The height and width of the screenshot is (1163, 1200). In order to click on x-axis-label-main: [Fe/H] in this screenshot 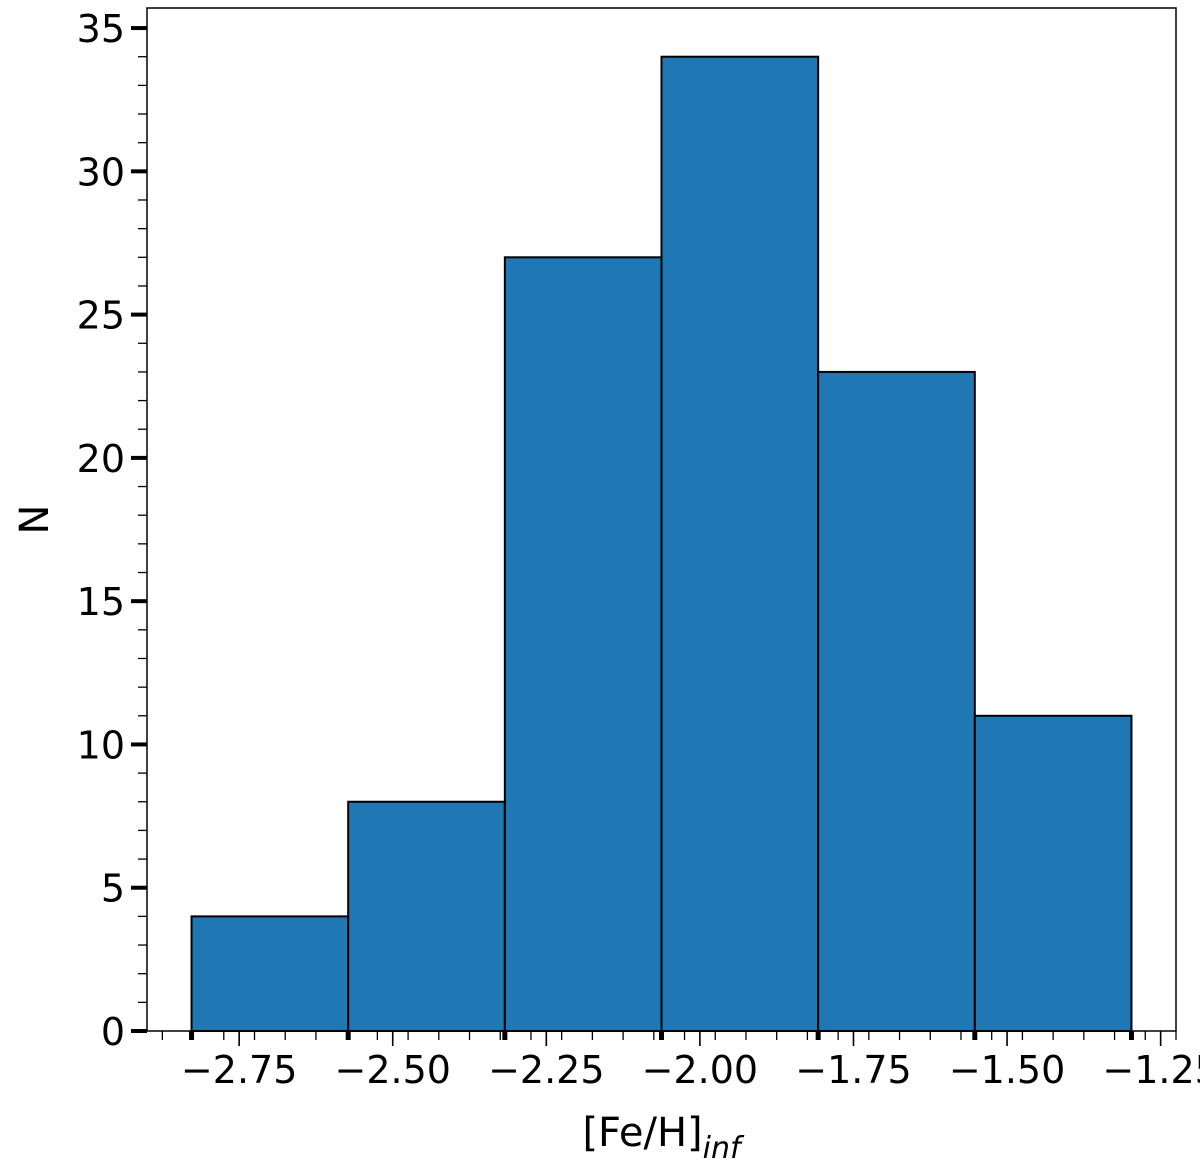, I will do `click(642, 1133)`.